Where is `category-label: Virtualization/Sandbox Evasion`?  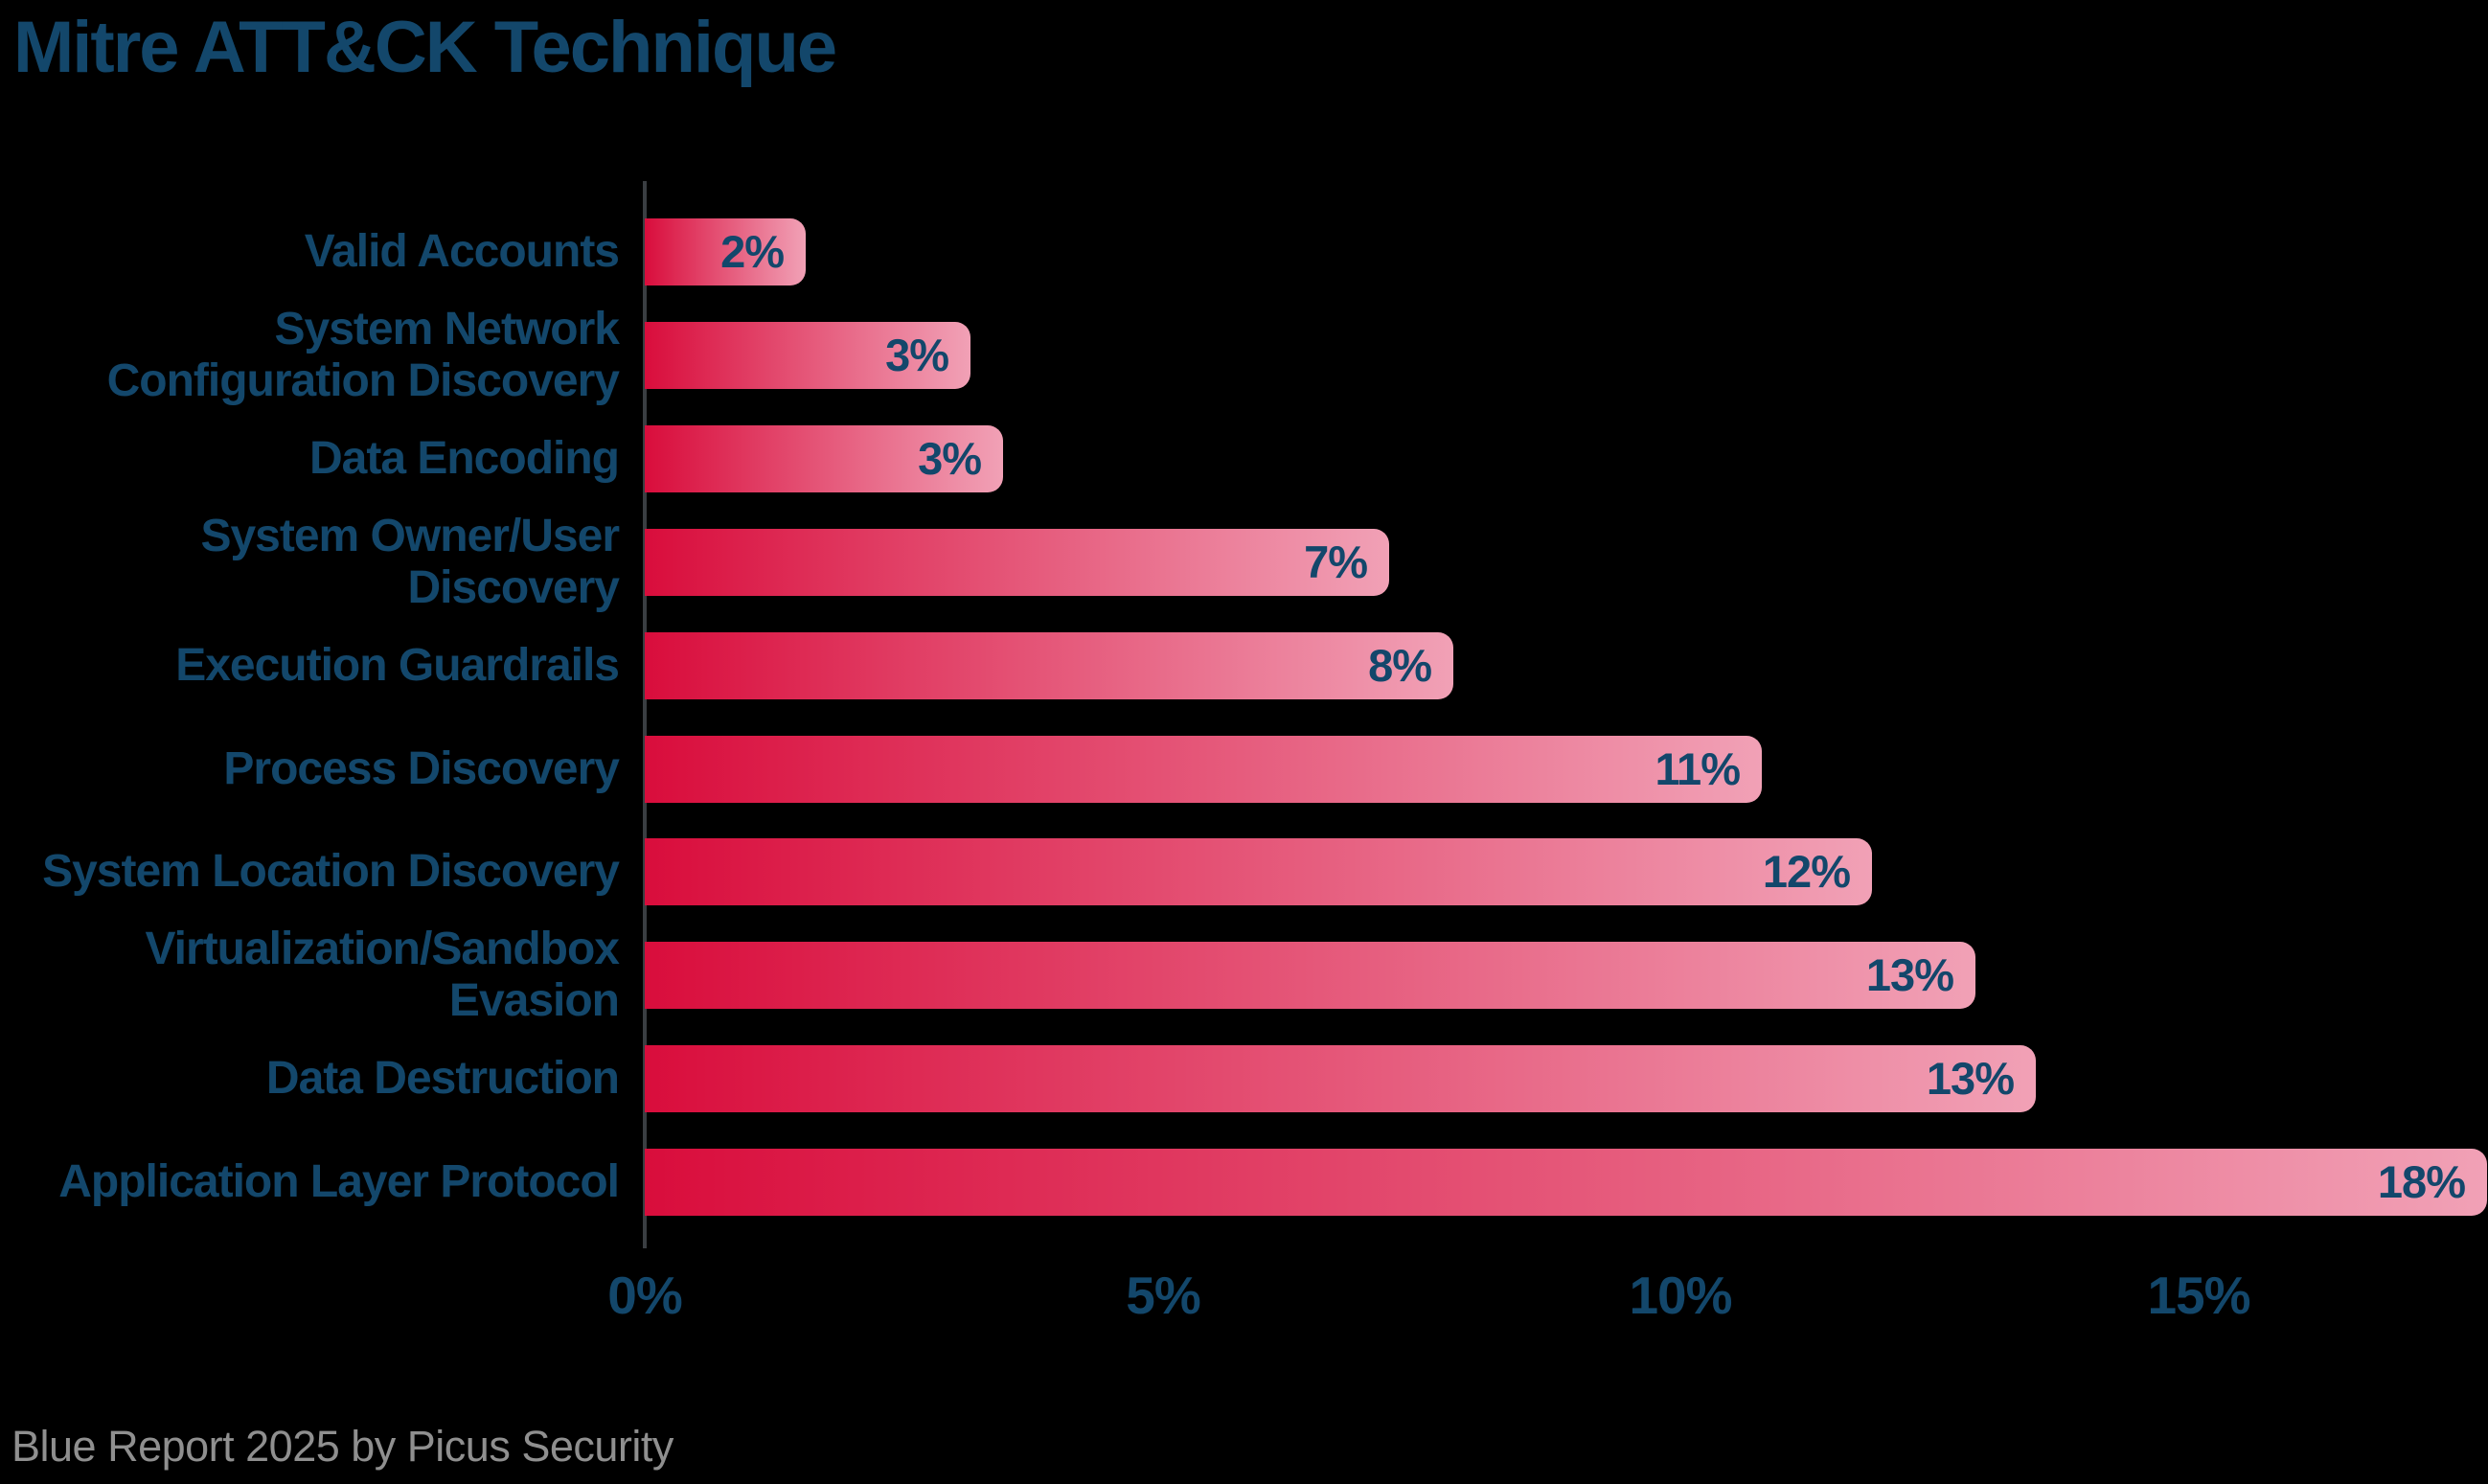
category-label: Virtualization/Sandbox Evasion is located at coordinates (382, 975).